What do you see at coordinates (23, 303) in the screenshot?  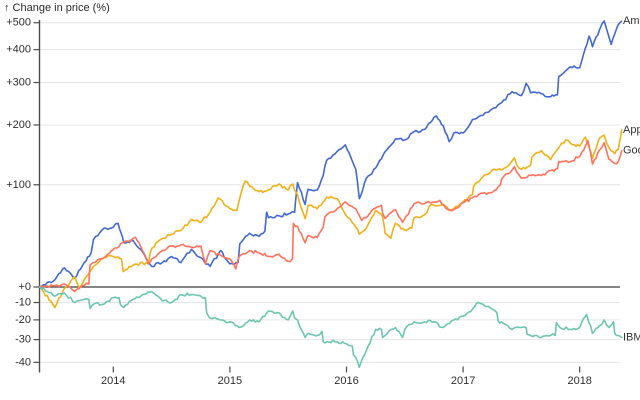 I see `y-tick-label: -10` at bounding box center [23, 303].